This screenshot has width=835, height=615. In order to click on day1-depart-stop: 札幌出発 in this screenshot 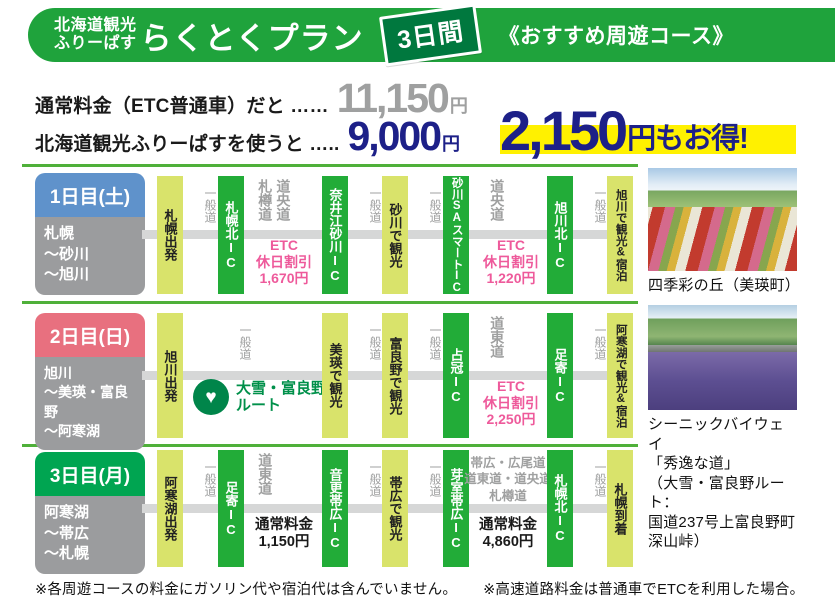, I will do `click(170, 235)`.